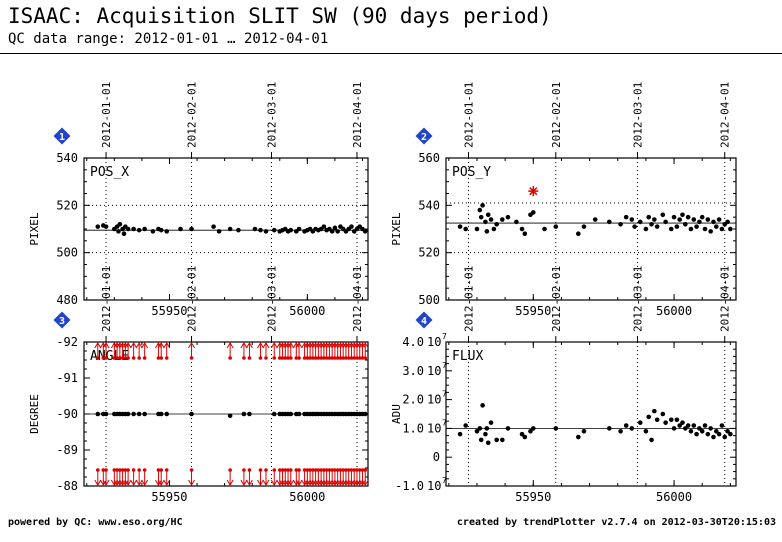 Image resolution: width=782 pixels, height=542 pixels. I want to click on y-tick-label: 0, so click(436, 457).